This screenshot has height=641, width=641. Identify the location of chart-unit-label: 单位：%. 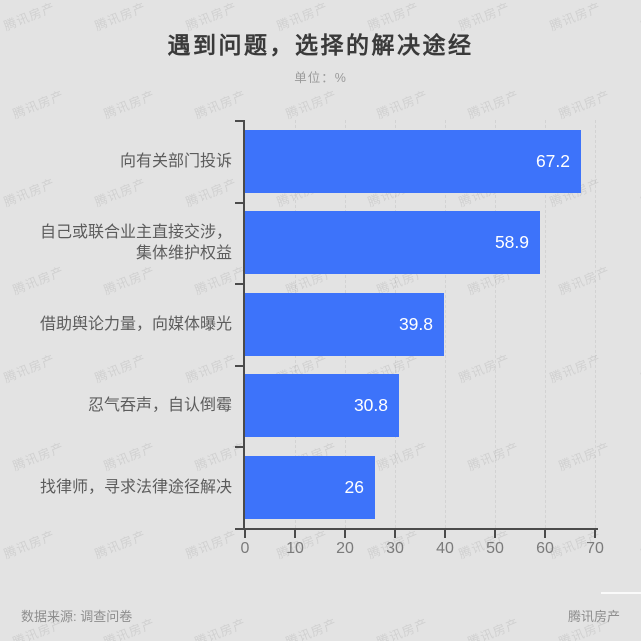
(320, 78).